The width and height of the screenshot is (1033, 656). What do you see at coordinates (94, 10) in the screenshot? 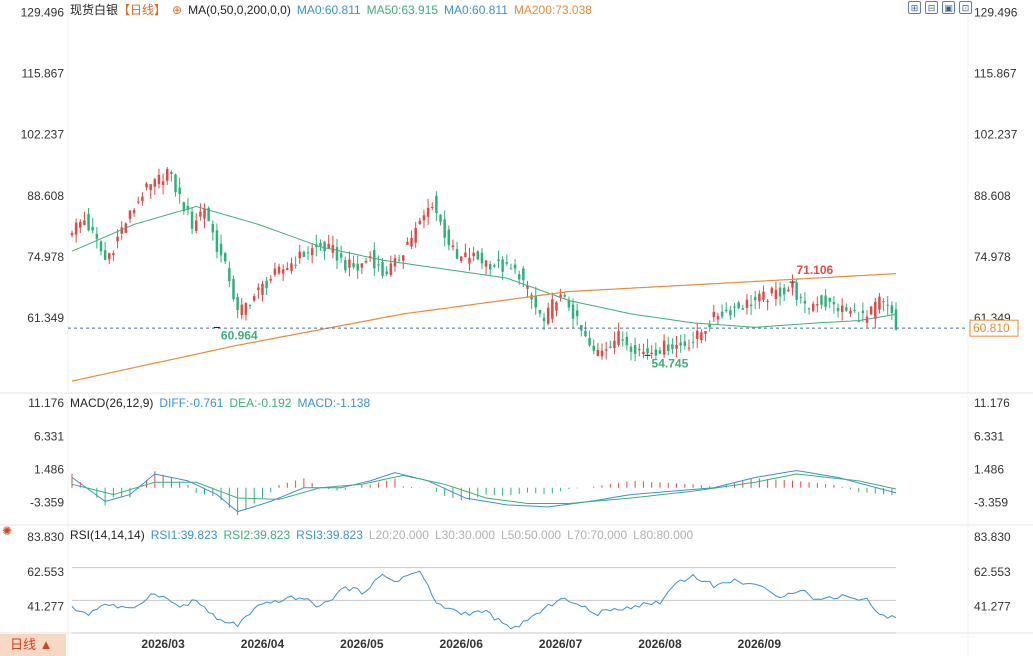
I see `instrument-name: 现货白银` at bounding box center [94, 10].